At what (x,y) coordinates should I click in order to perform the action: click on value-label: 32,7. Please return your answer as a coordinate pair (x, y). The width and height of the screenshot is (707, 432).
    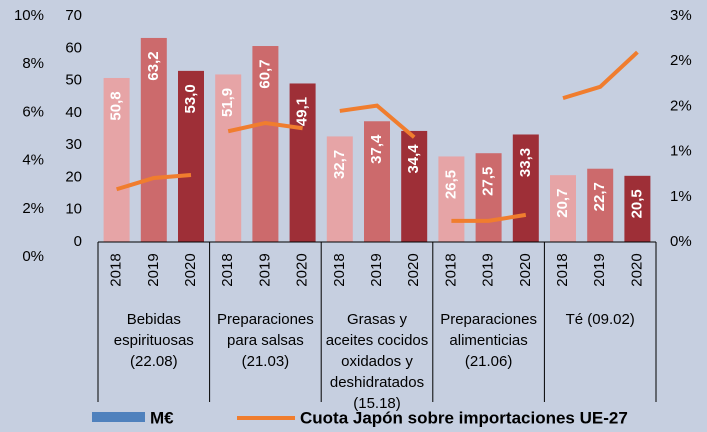
    Looking at the image, I should click on (339, 164).